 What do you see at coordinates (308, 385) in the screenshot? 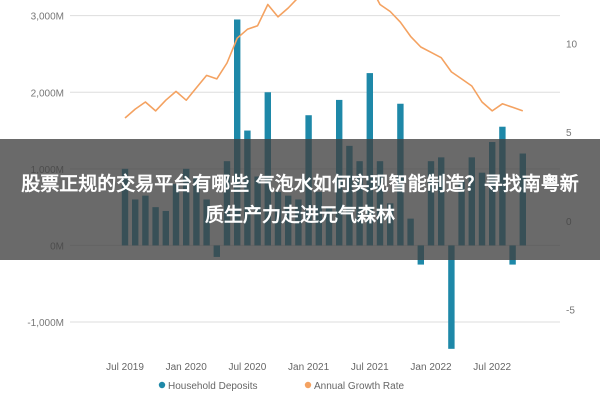
I see `legend-marker-annual-growth-rate` at bounding box center [308, 385].